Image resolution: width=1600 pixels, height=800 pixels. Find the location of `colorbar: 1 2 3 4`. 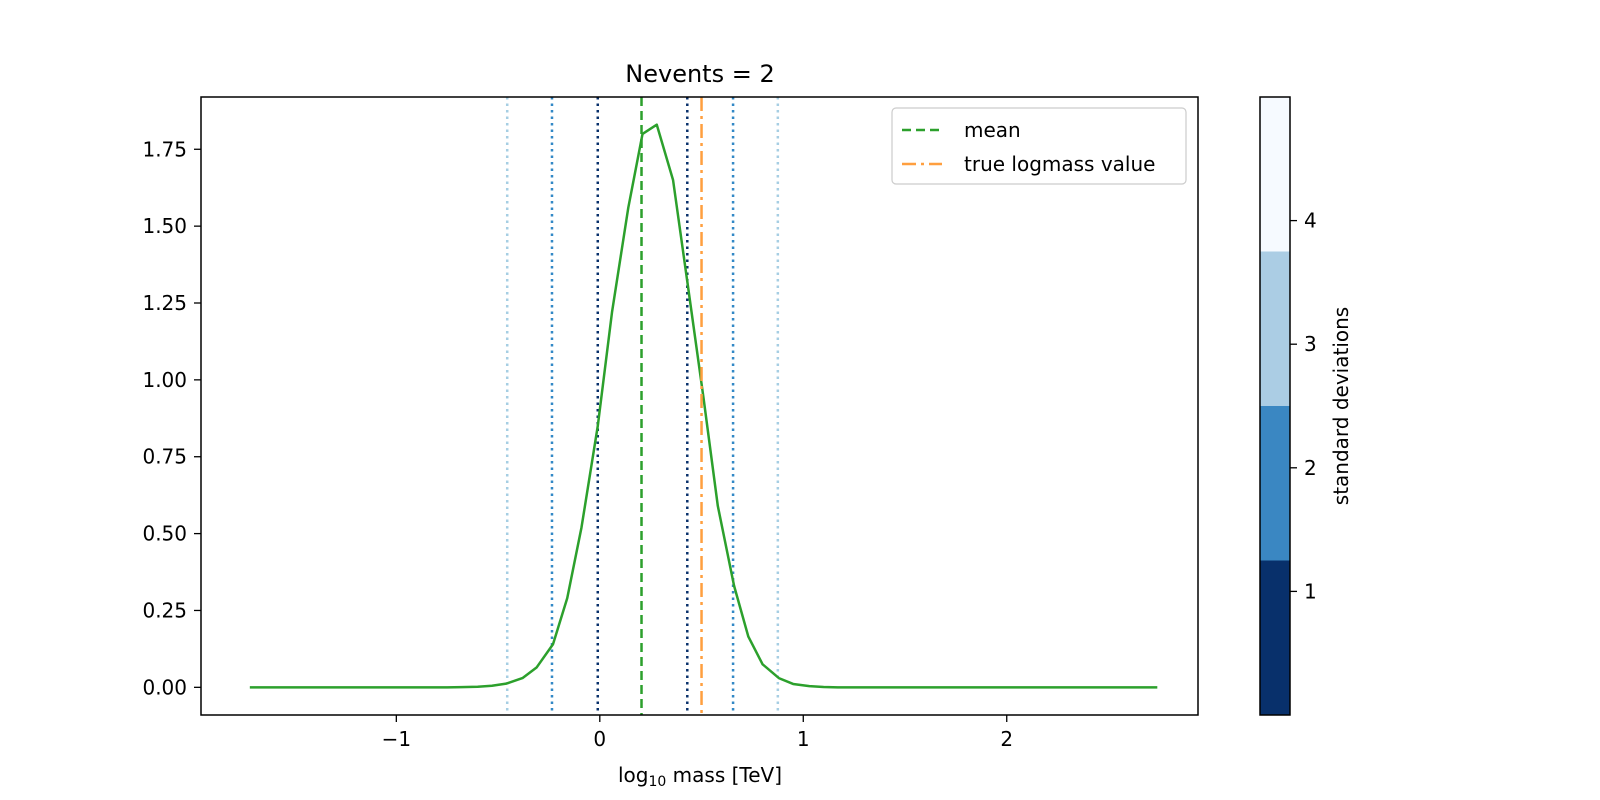

colorbar: 1 2 3 4 is located at coordinates (1288, 406).